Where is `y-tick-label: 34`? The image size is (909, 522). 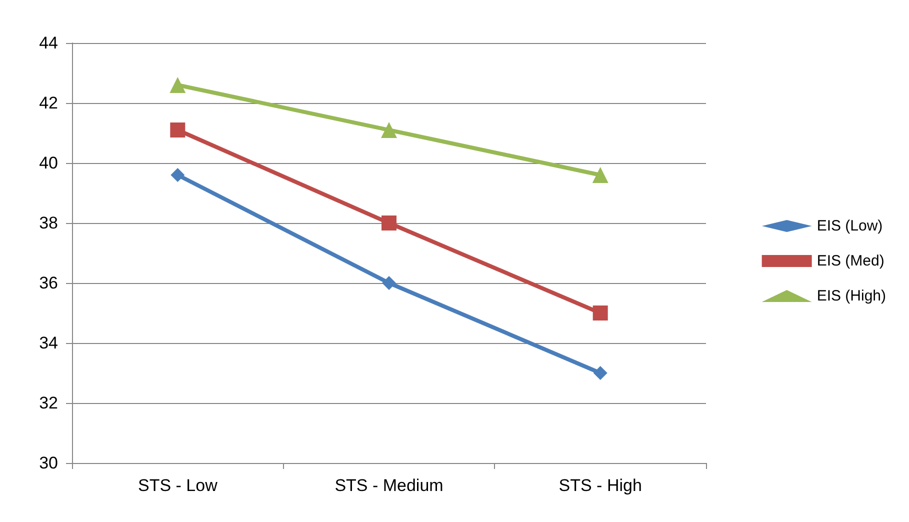 y-tick-label: 34 is located at coordinates (48, 343).